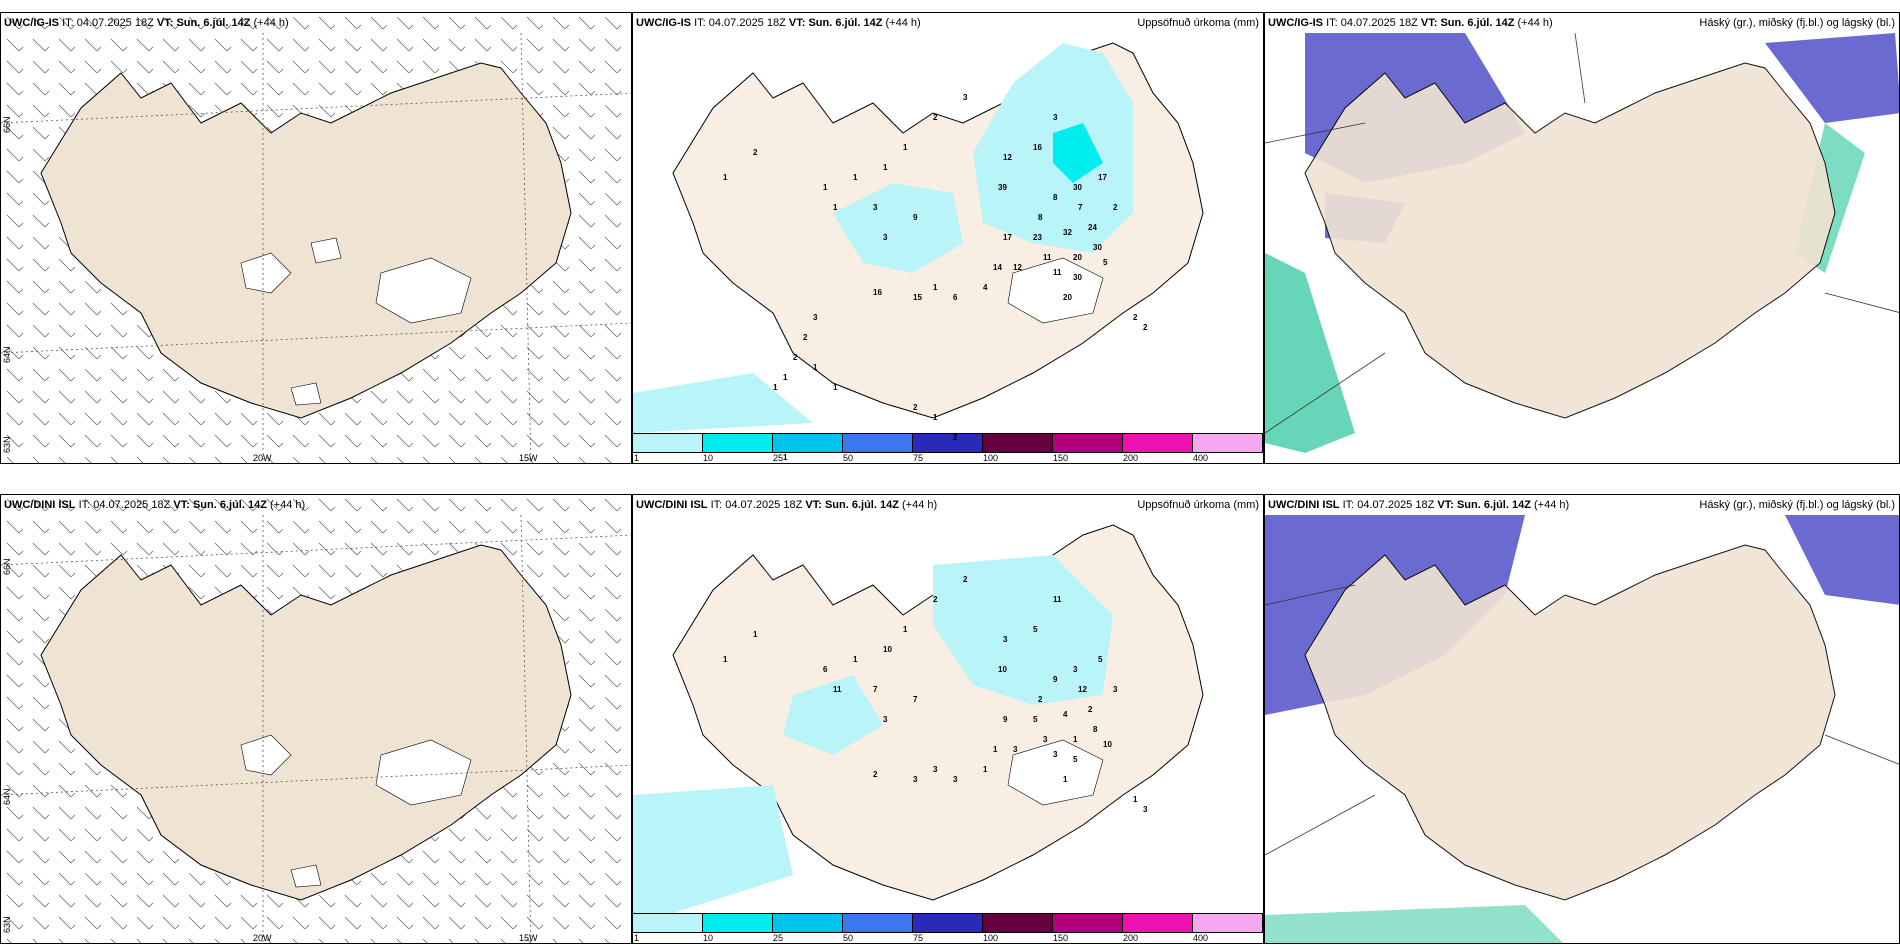  What do you see at coordinates (1092, 227) in the screenshot?
I see `precip-value-label: 24` at bounding box center [1092, 227].